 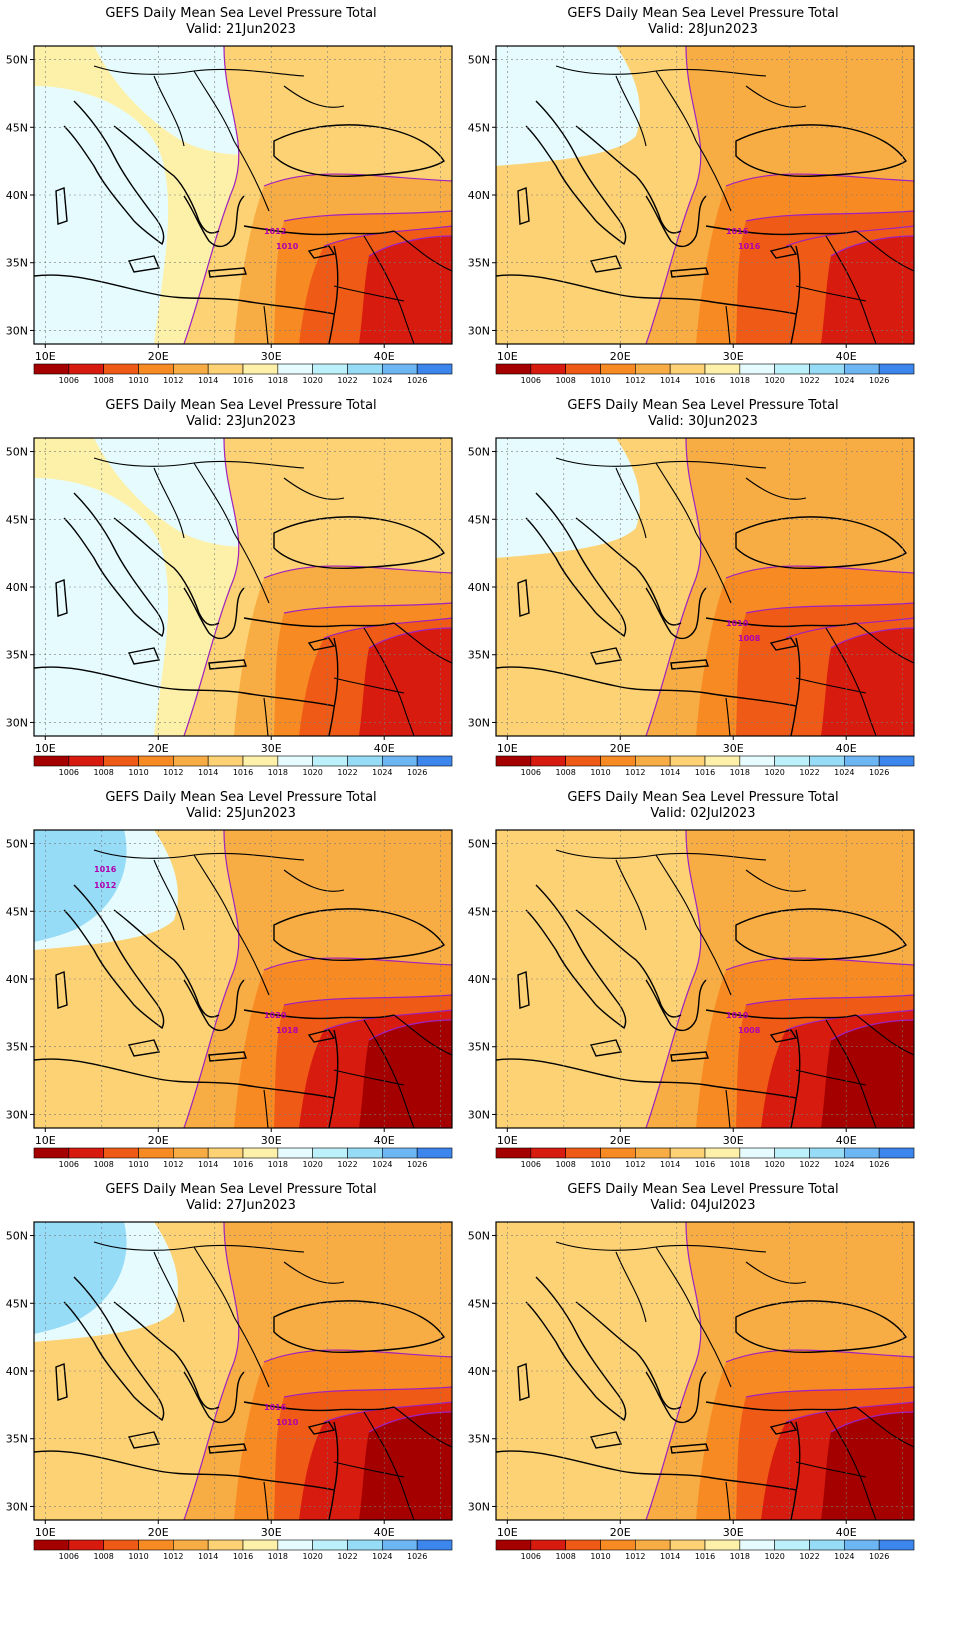 What do you see at coordinates (241, 1205) in the screenshot?
I see `panel-valid-date: Valid: 27Jun2023` at bounding box center [241, 1205].